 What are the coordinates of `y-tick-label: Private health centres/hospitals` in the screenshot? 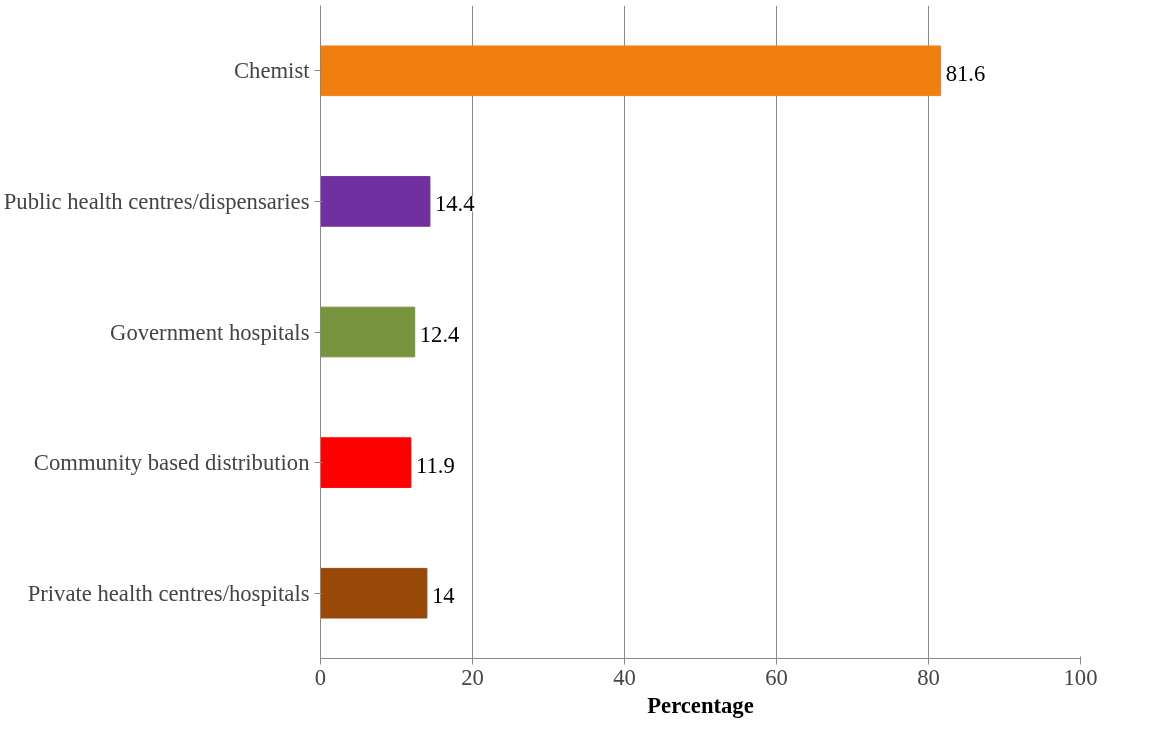 It's located at (168, 593).